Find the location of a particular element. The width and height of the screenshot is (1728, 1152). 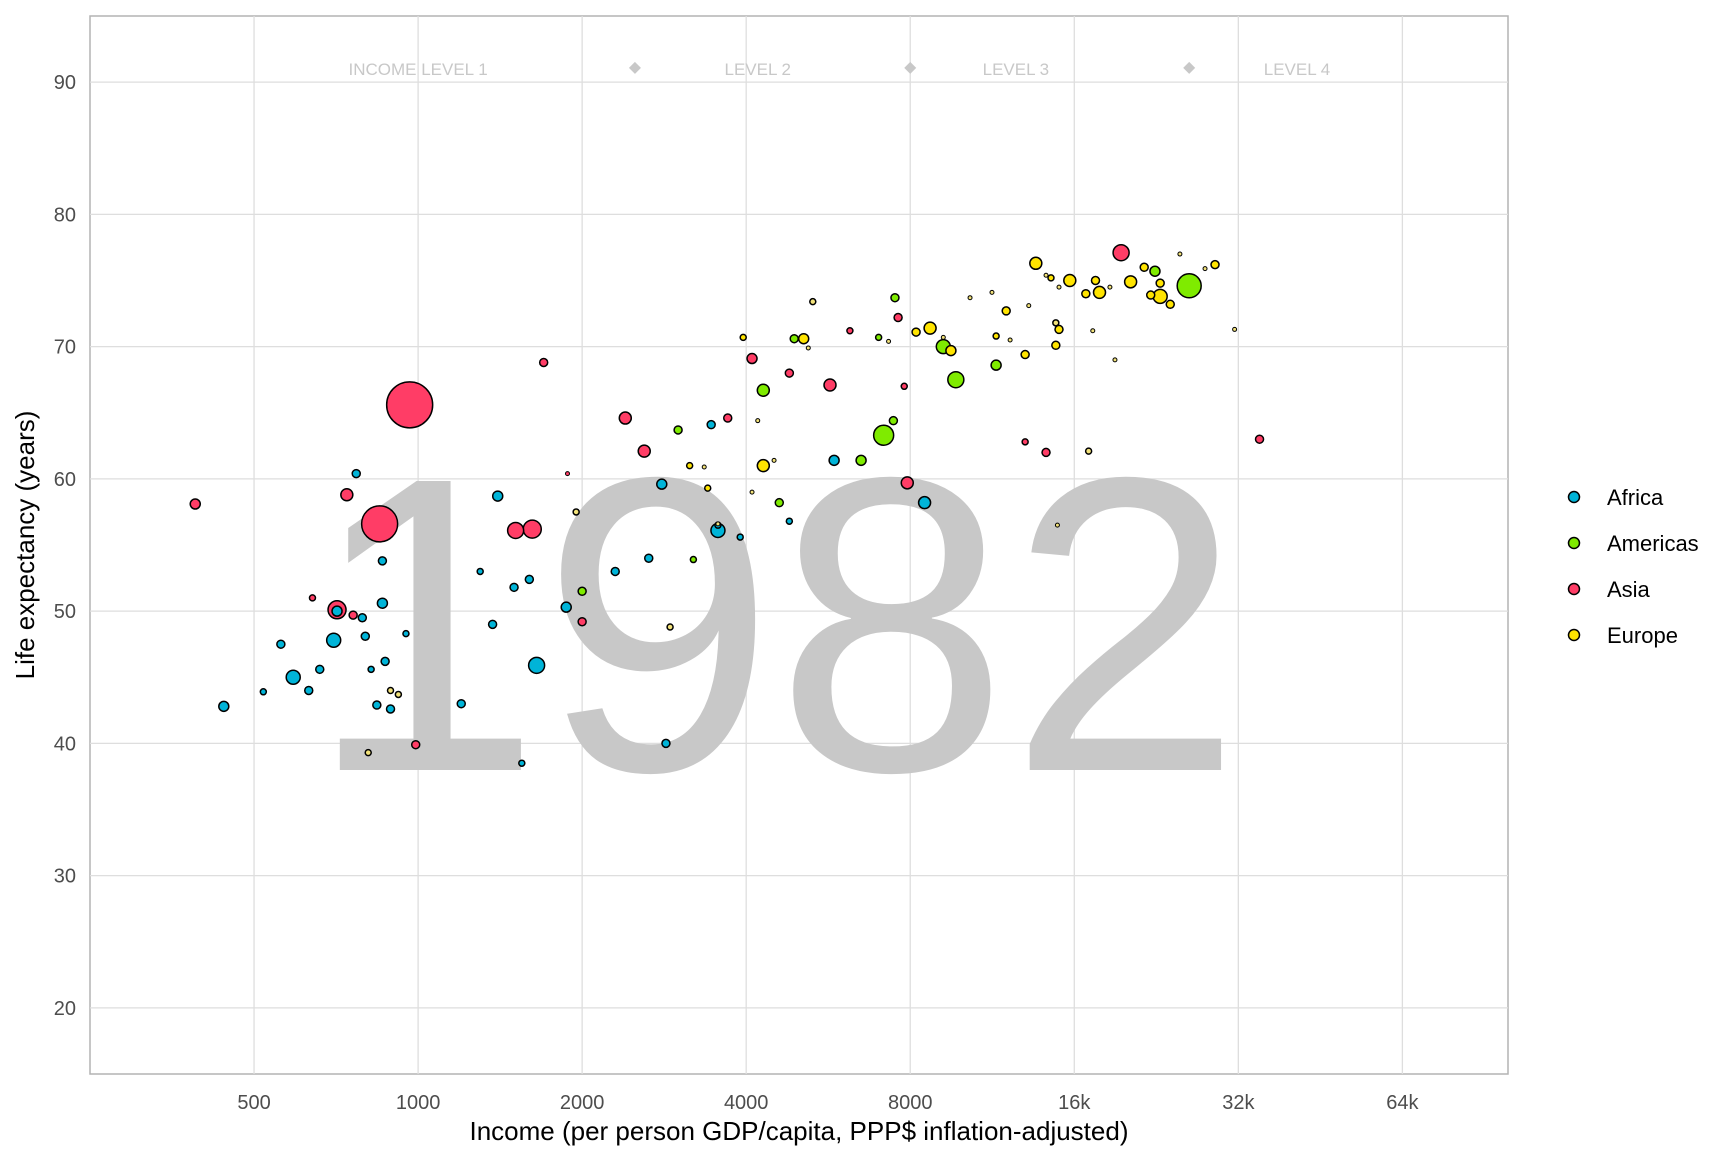

x-tick-label: 500 is located at coordinates (253, 1103).